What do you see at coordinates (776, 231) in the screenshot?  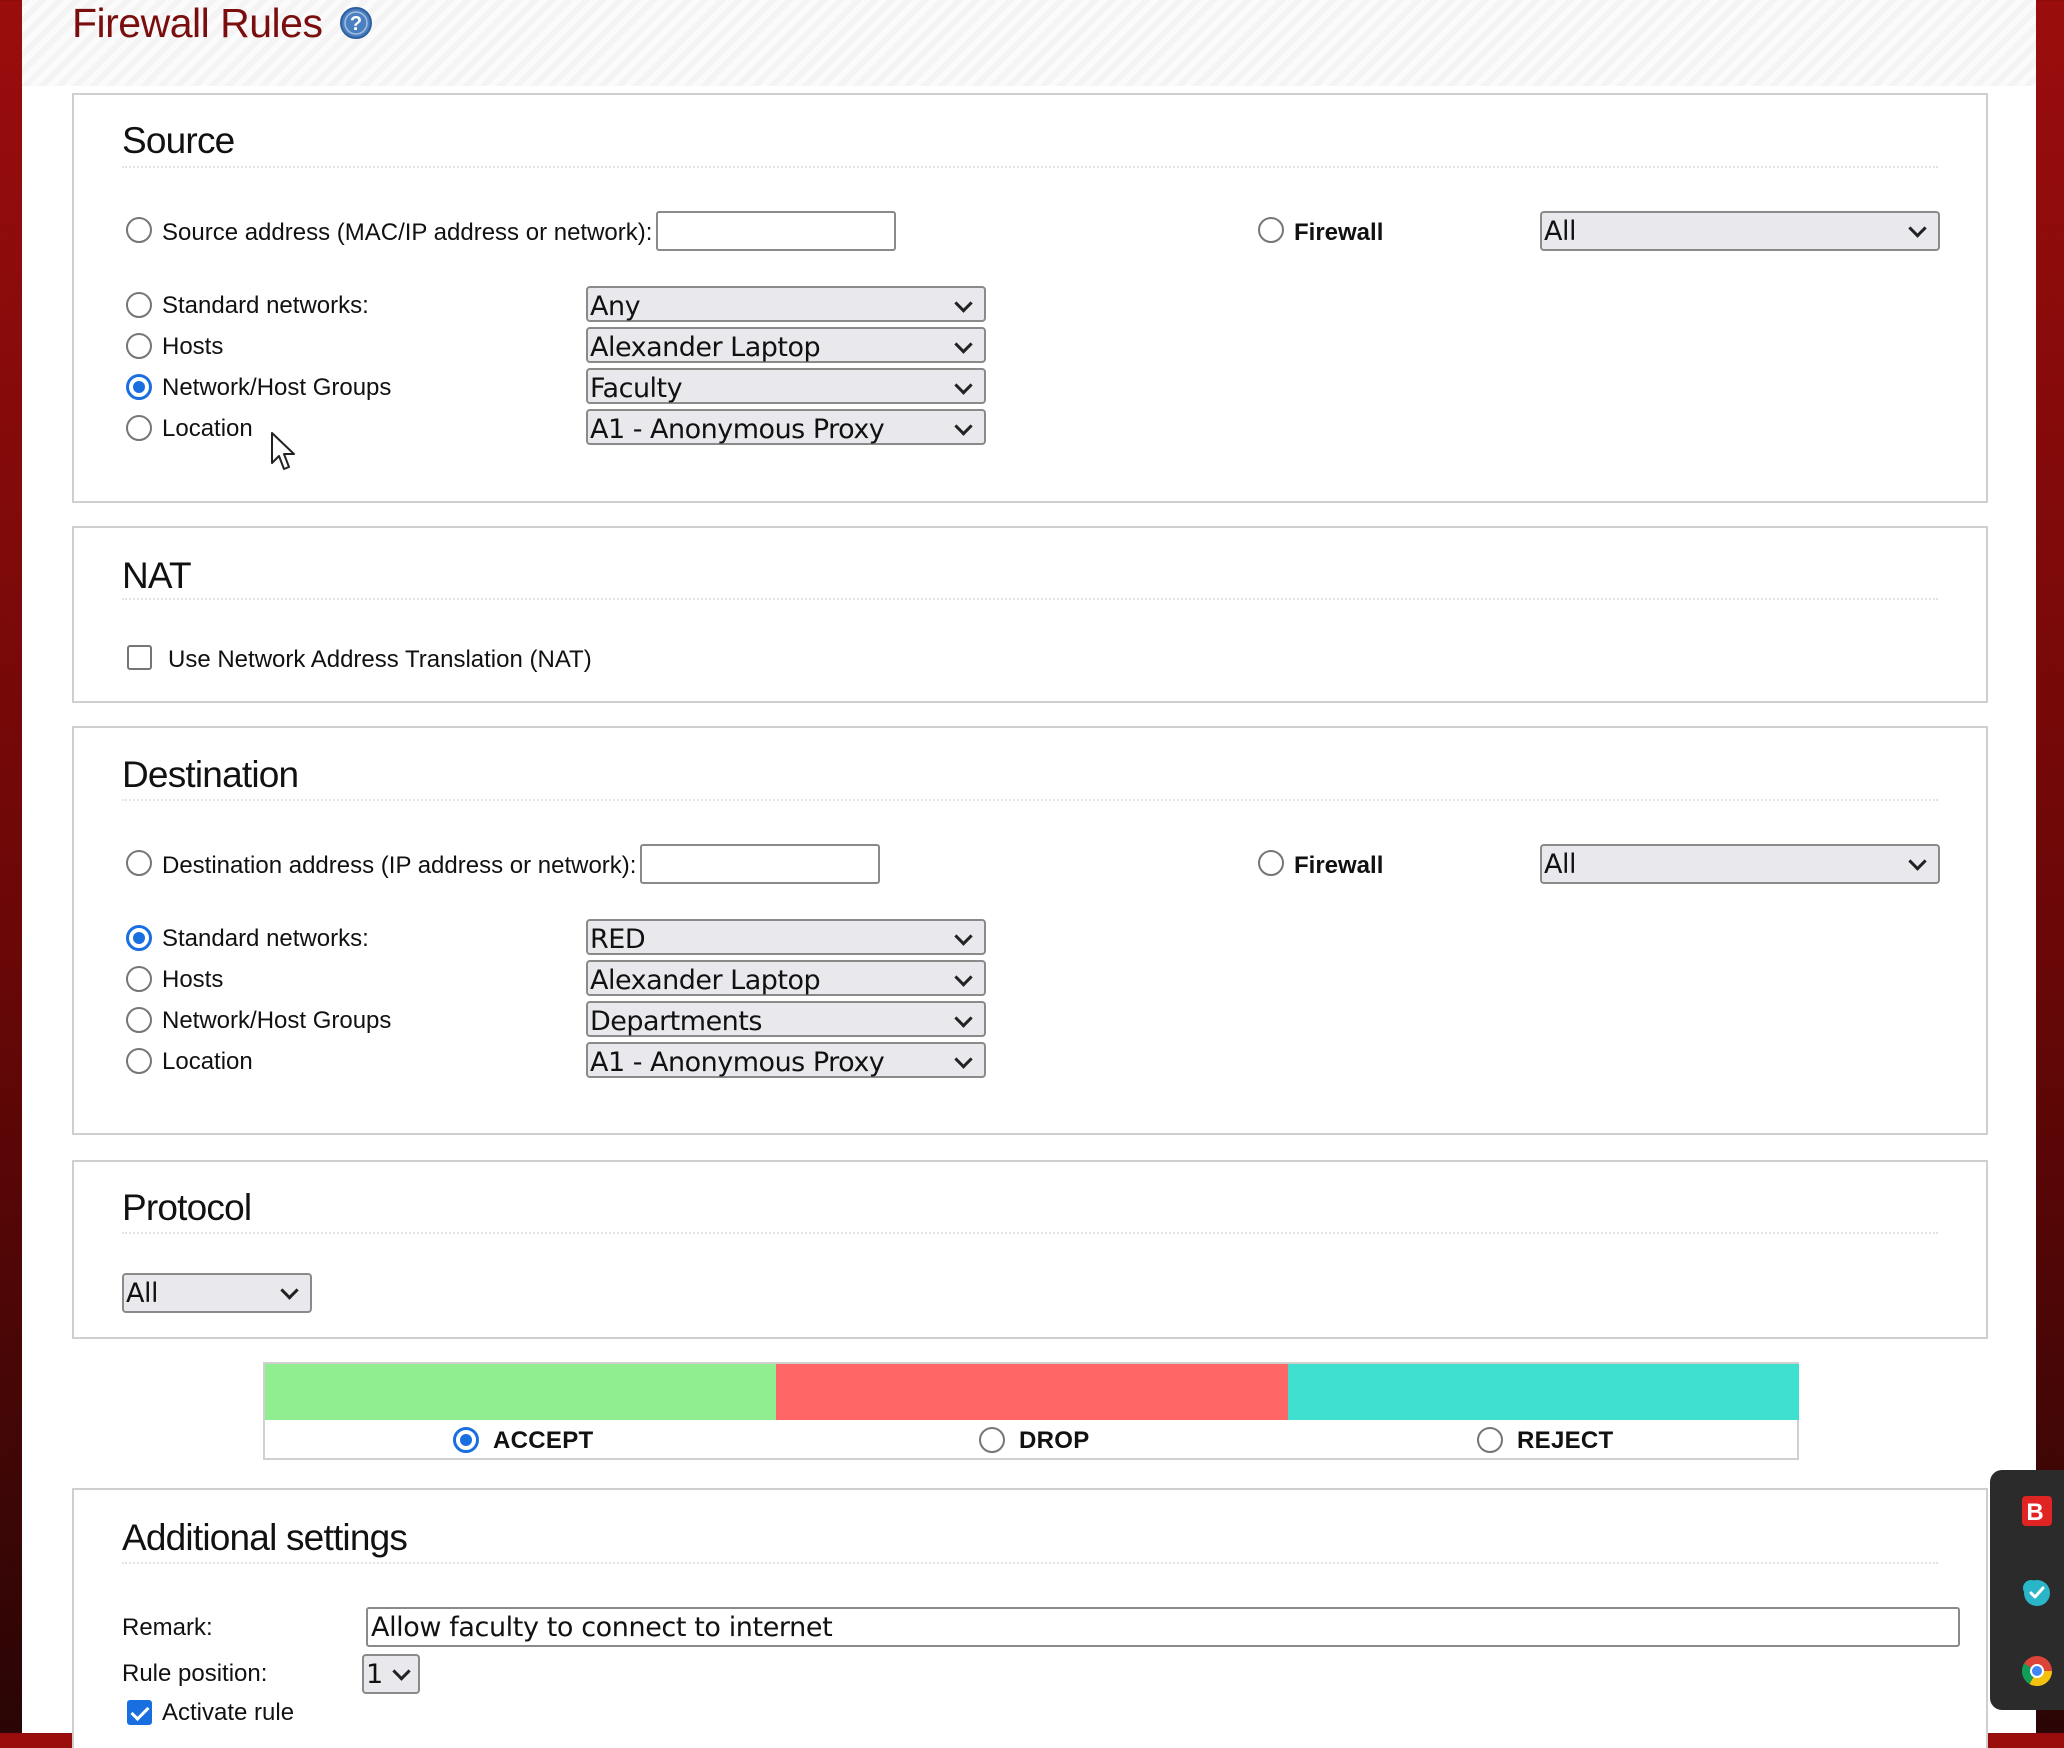 I see `source-address-input` at bounding box center [776, 231].